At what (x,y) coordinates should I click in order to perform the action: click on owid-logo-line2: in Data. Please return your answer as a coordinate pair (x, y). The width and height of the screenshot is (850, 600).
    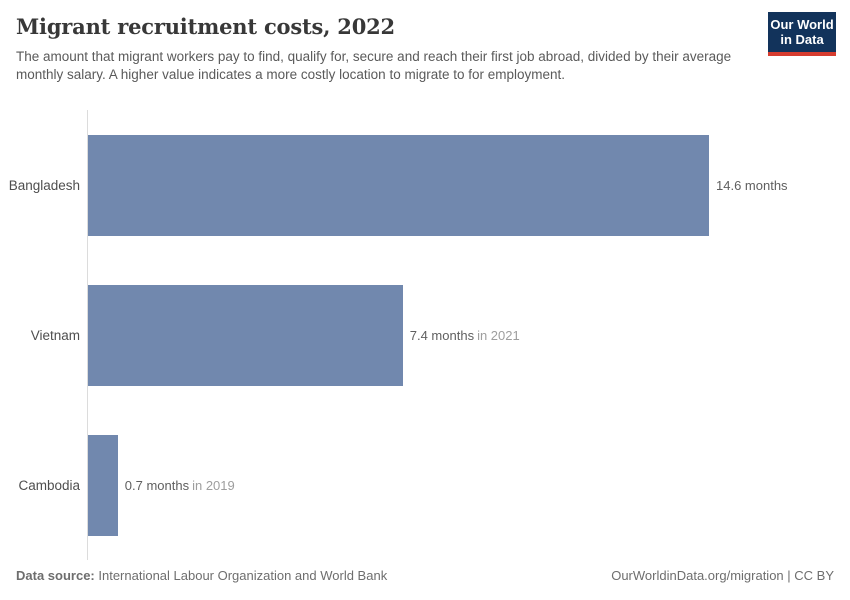
    Looking at the image, I should click on (802, 40).